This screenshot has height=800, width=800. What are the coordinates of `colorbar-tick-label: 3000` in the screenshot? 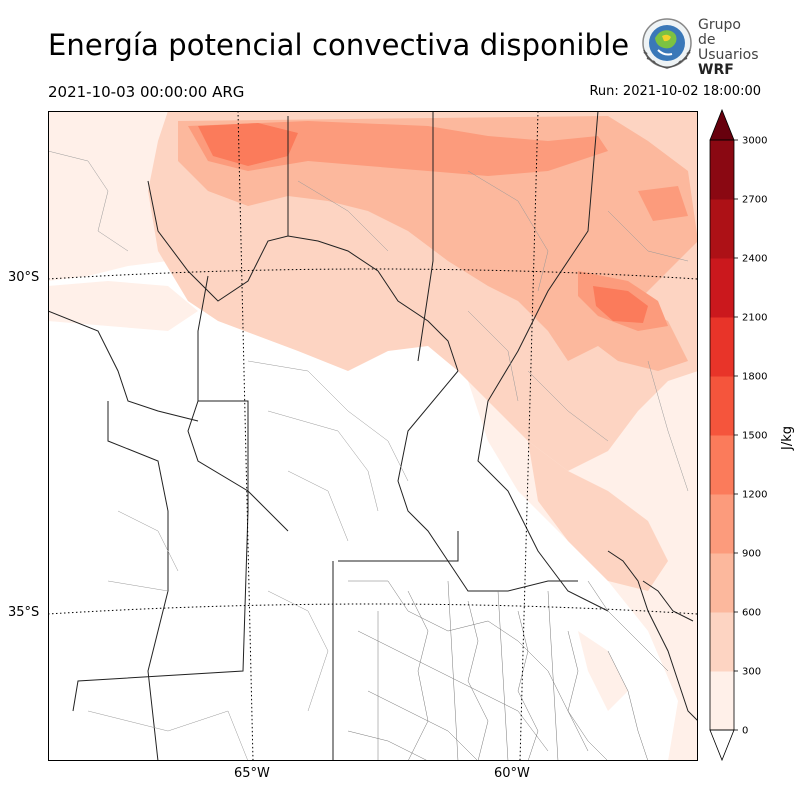 It's located at (754, 141).